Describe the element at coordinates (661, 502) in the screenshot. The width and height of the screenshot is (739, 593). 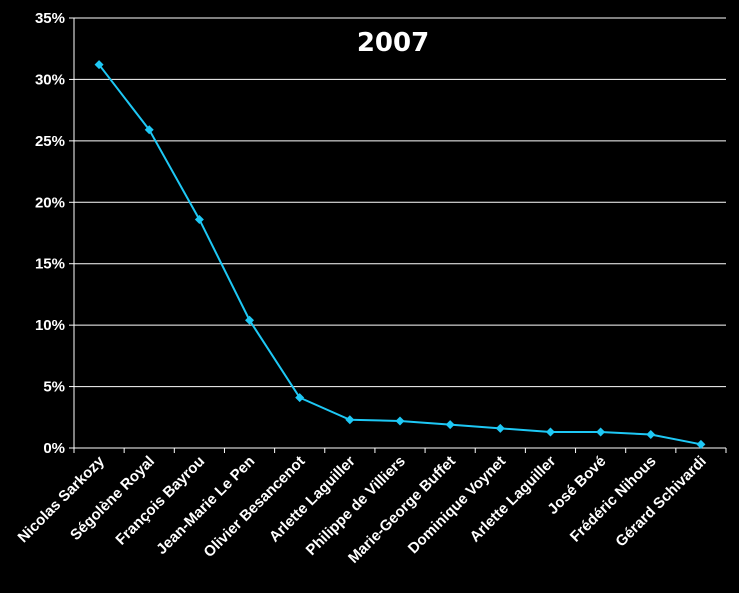
I see `x-tick-label: Gérard Schivardi` at that location.